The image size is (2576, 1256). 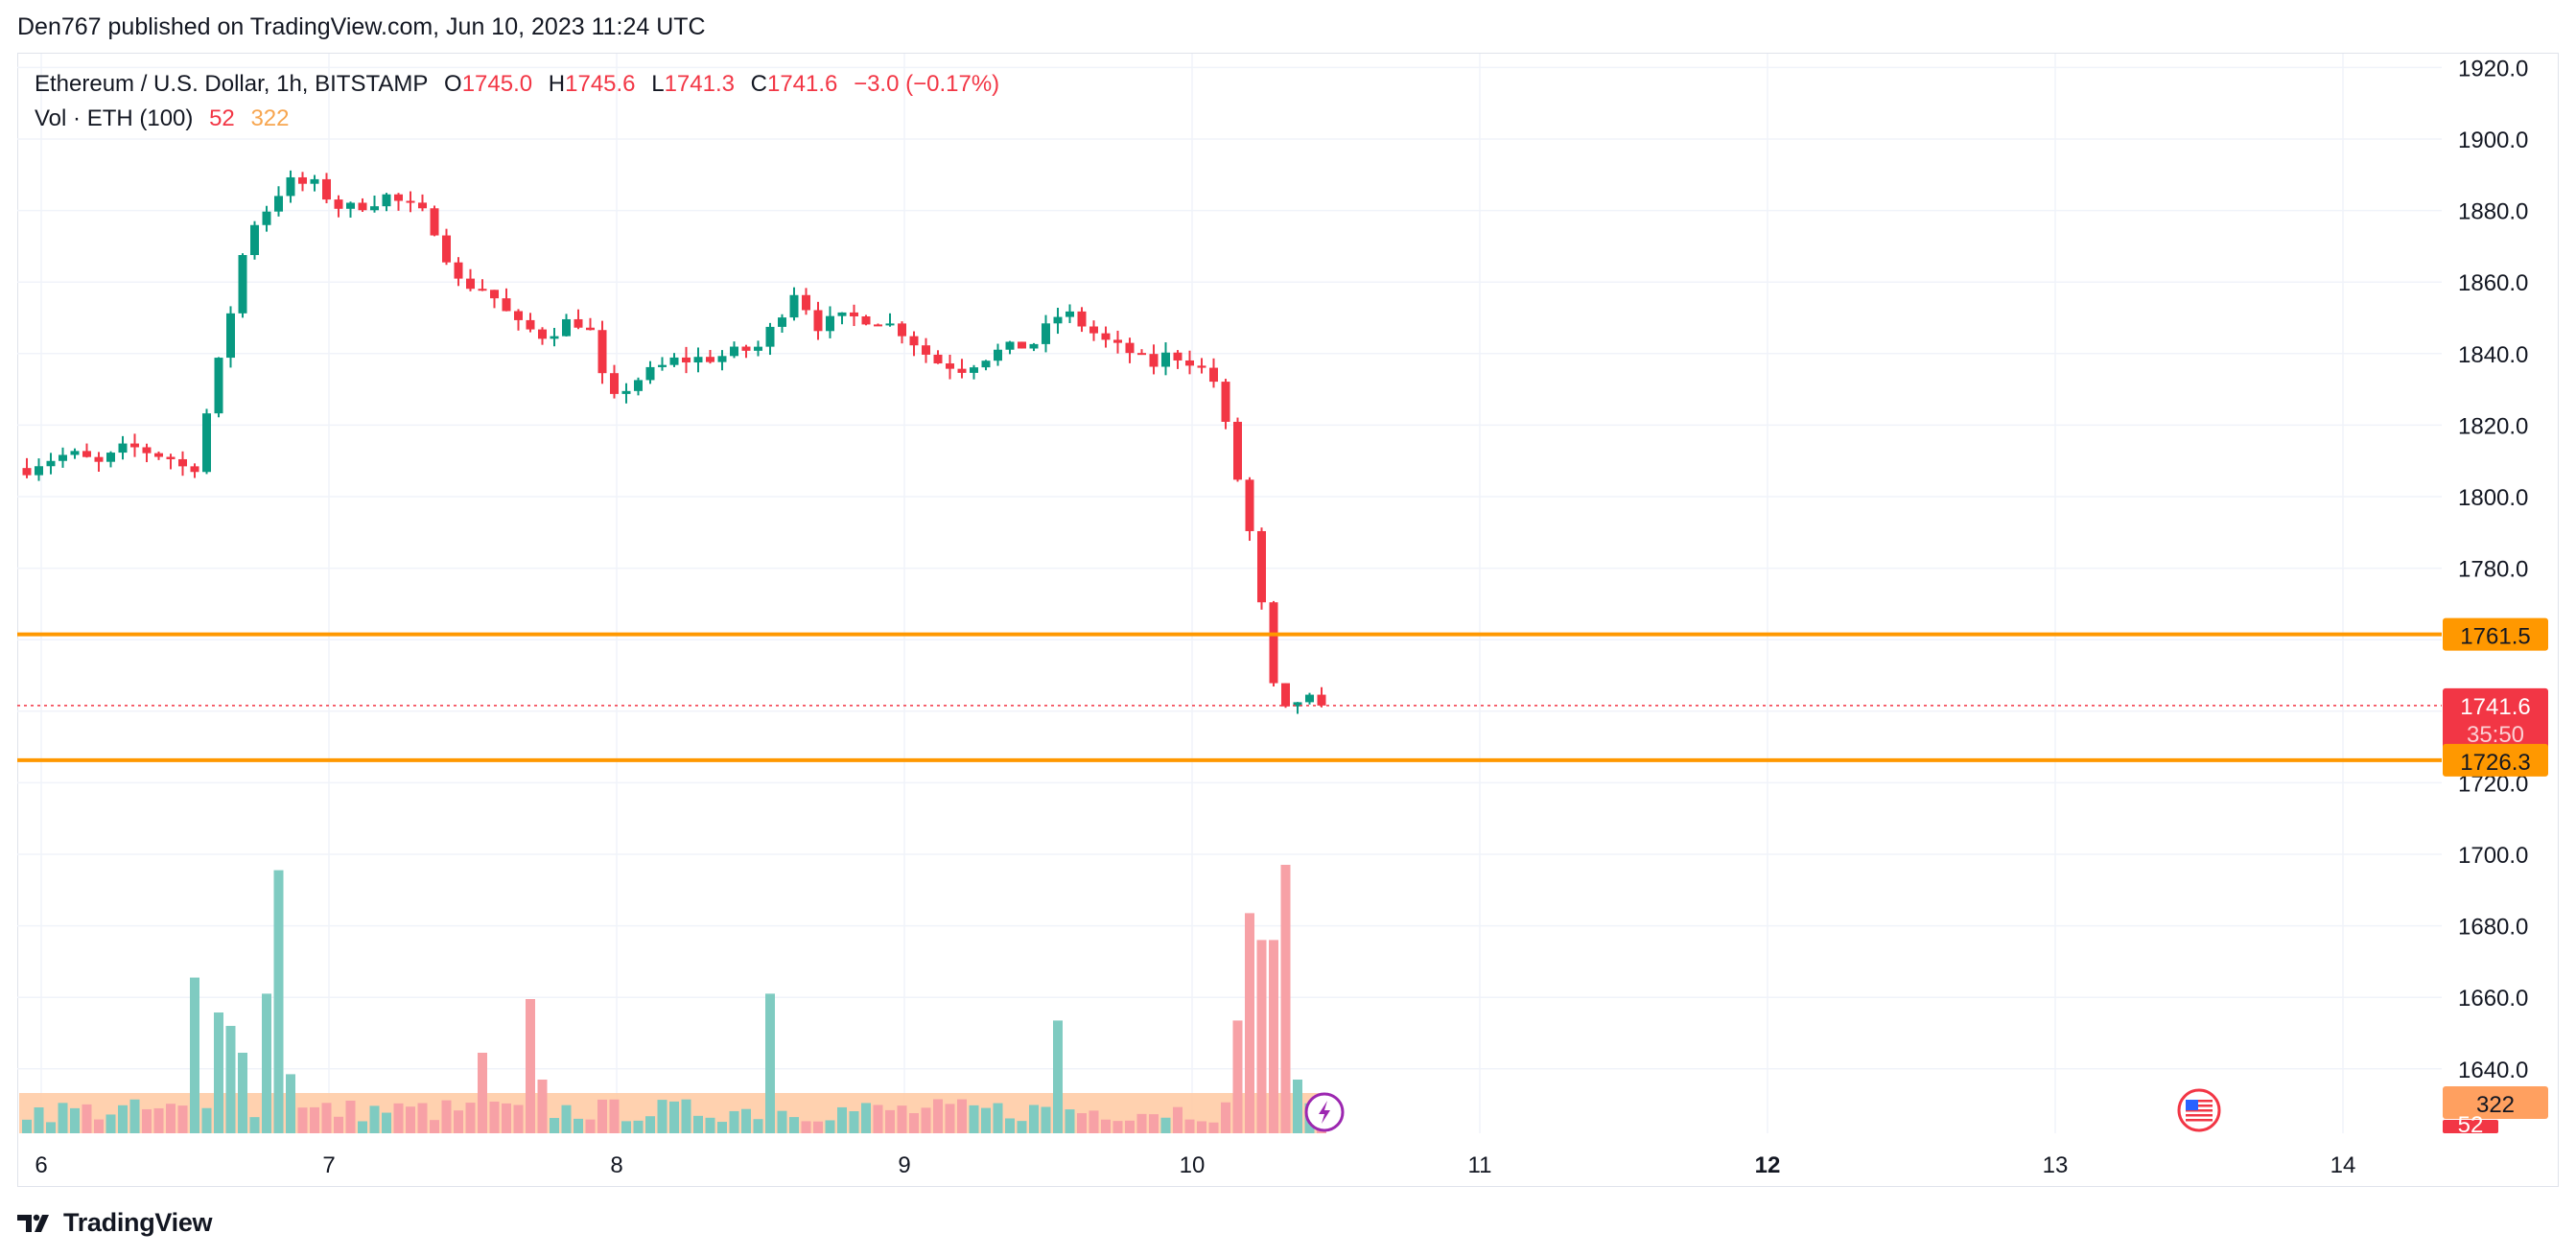 I want to click on horizontal-levels, so click(x=1229, y=697).